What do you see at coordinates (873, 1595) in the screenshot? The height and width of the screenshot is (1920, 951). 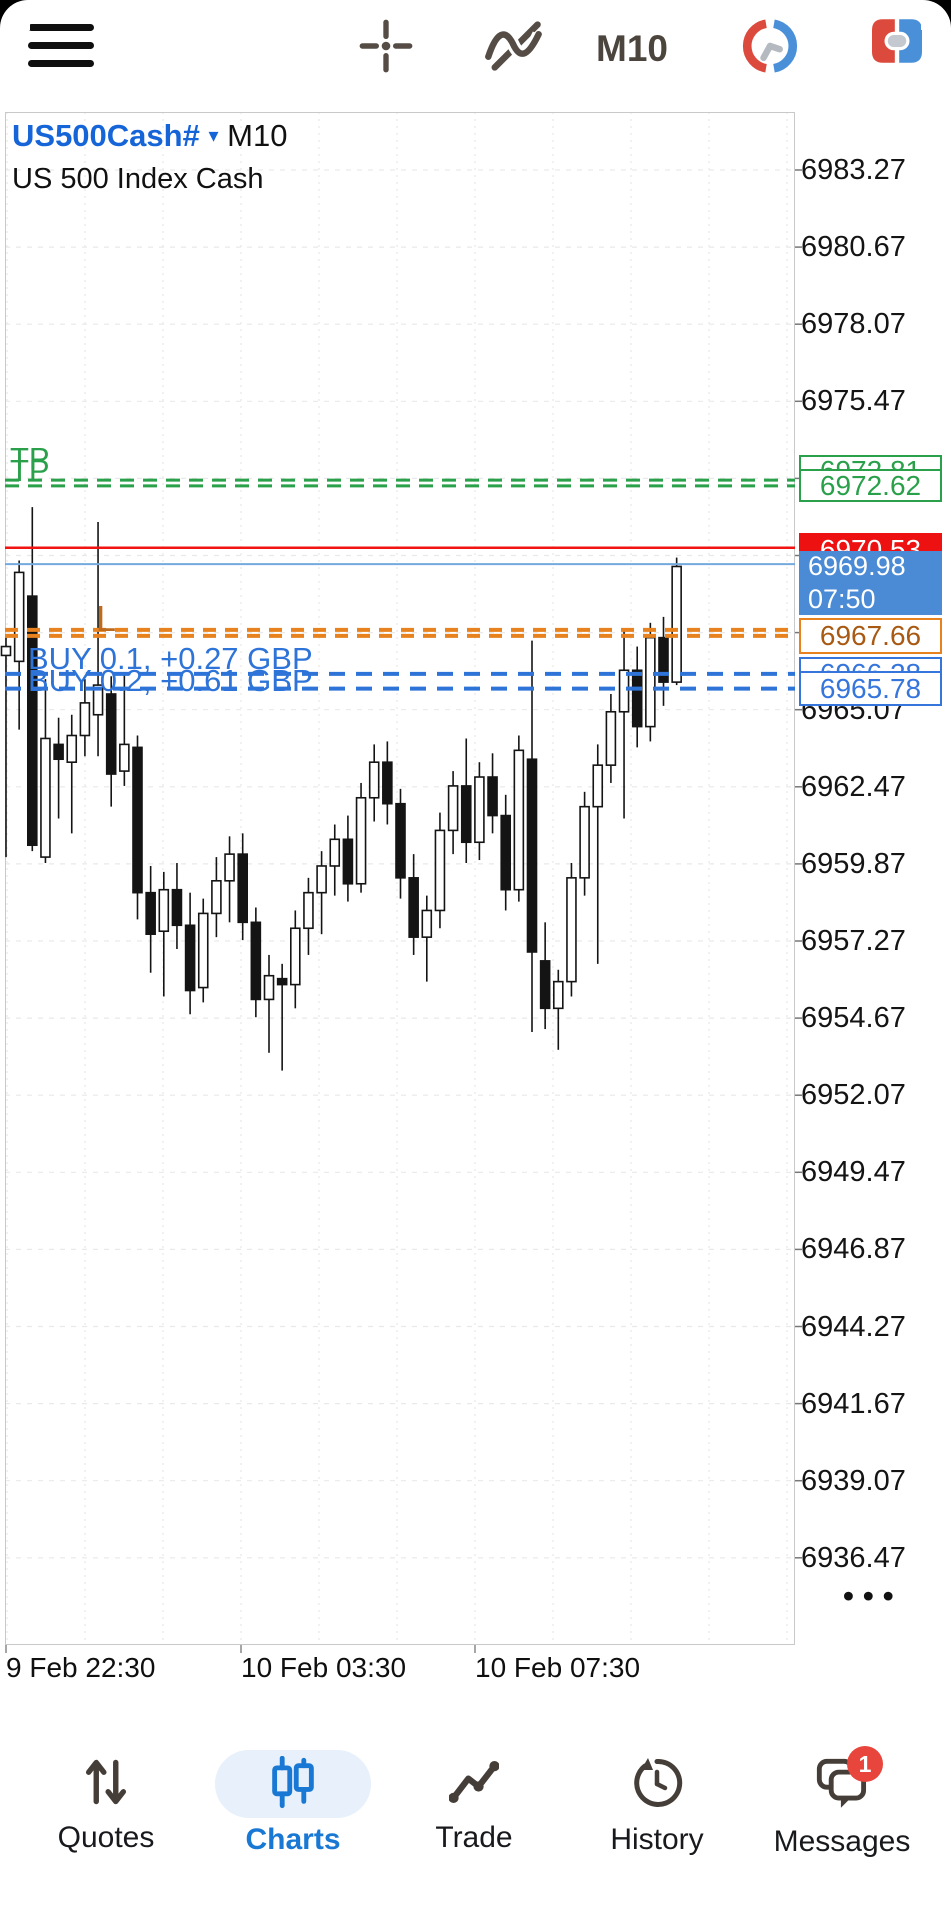 I see `price-axis-more-dots: •••` at bounding box center [873, 1595].